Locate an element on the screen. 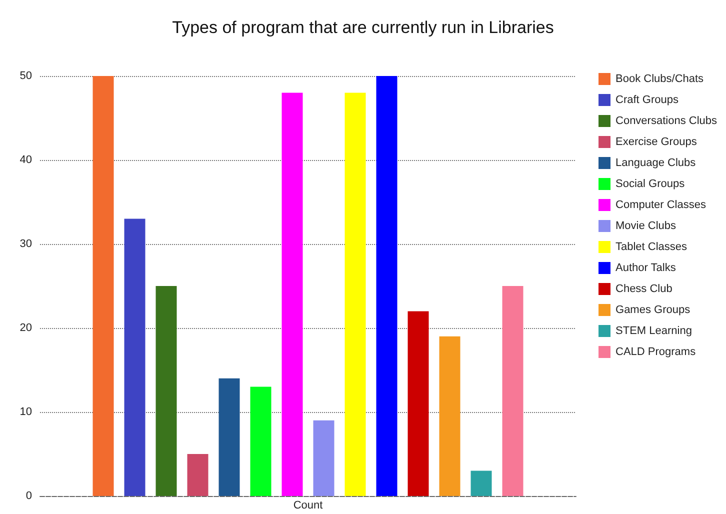 This screenshot has width=726, height=514. legend-label: Craft Groups is located at coordinates (647, 100).